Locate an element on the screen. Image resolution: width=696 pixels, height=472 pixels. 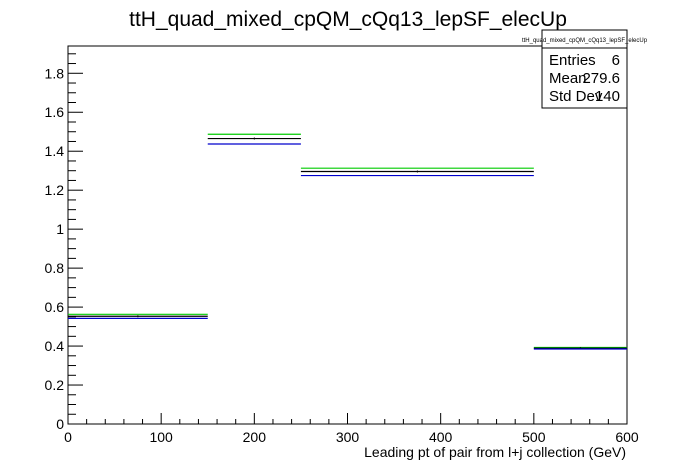
y-tick-label: 1.2 is located at coordinates (55, 190).